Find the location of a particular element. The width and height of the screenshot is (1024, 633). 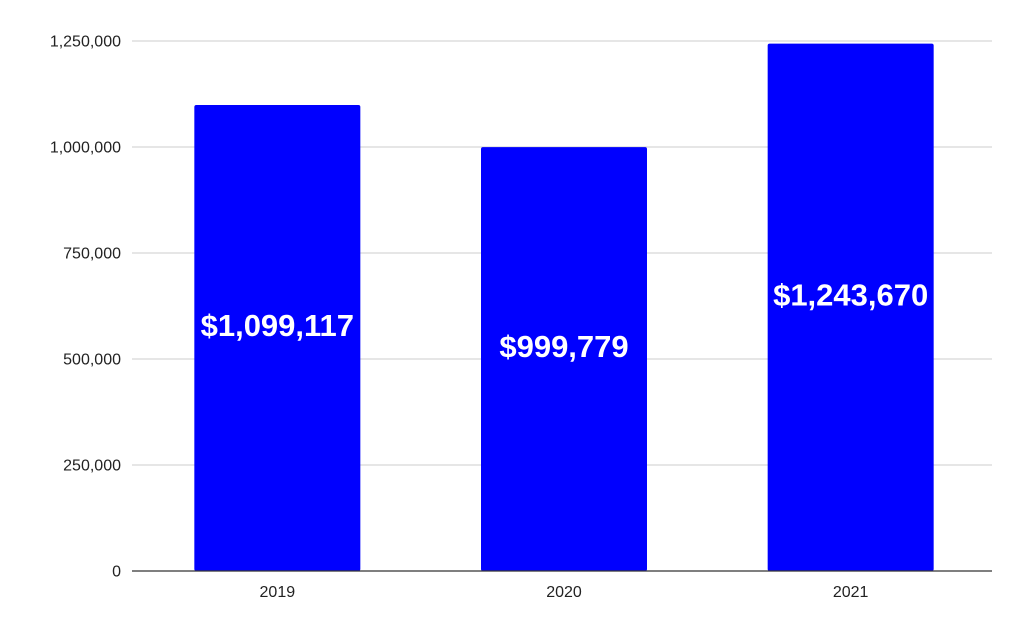

data-label-2020: $999,779 is located at coordinates (563, 346).